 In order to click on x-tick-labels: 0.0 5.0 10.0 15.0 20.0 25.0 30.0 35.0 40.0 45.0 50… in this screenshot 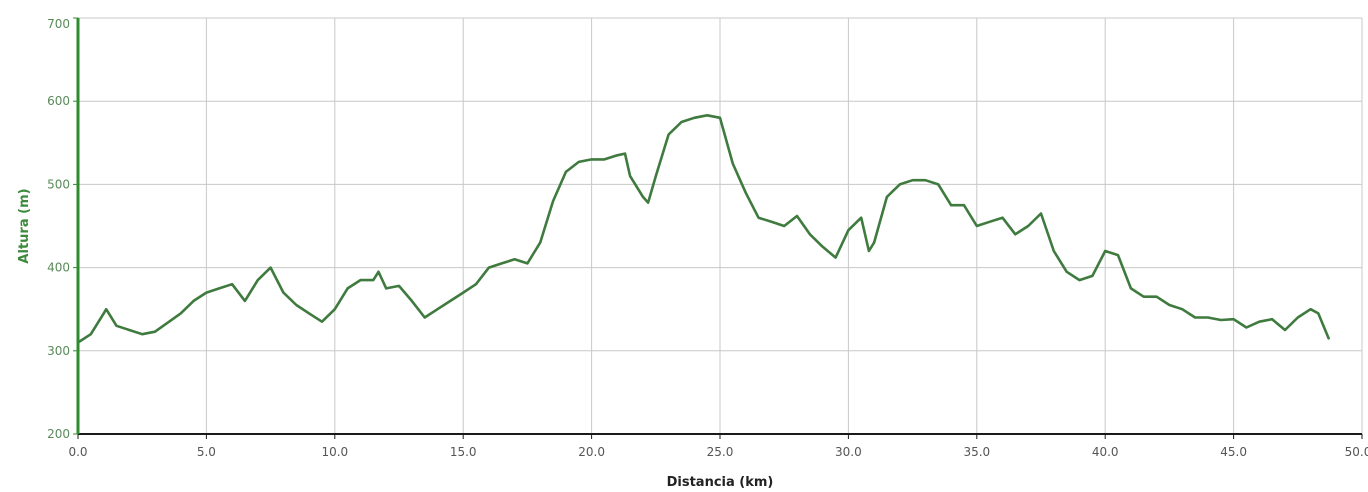, I will do `click(718, 446)`.